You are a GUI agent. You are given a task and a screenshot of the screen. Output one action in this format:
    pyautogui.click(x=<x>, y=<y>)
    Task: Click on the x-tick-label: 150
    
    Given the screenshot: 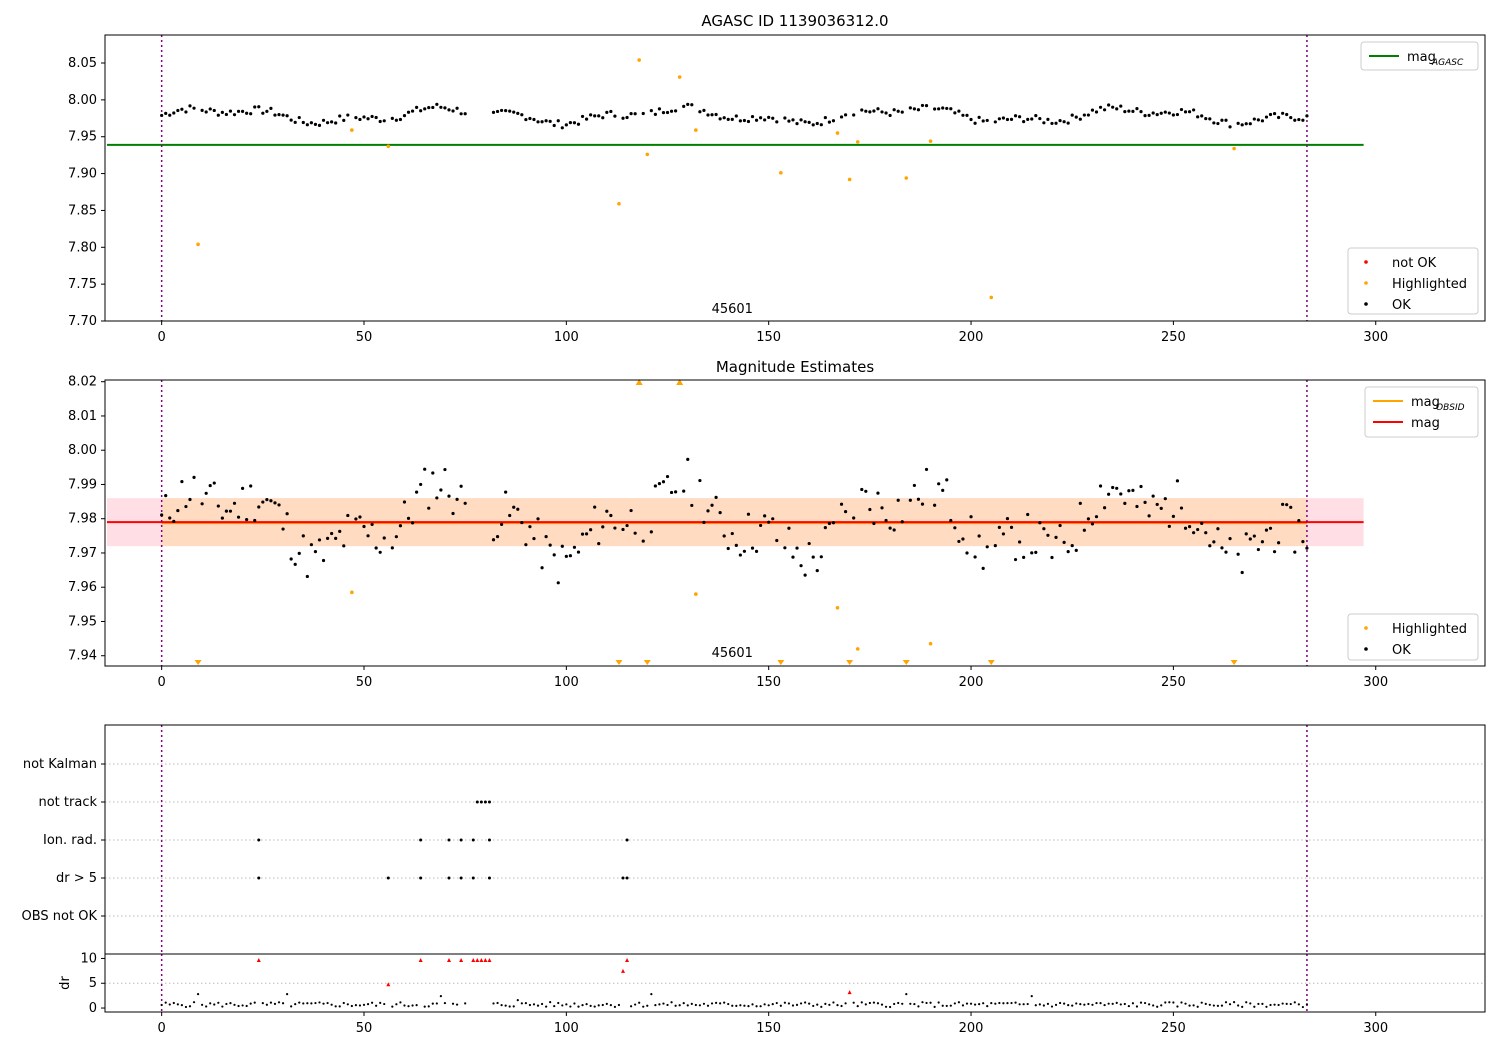 What is the action you would take?
    pyautogui.click(x=768, y=1028)
    